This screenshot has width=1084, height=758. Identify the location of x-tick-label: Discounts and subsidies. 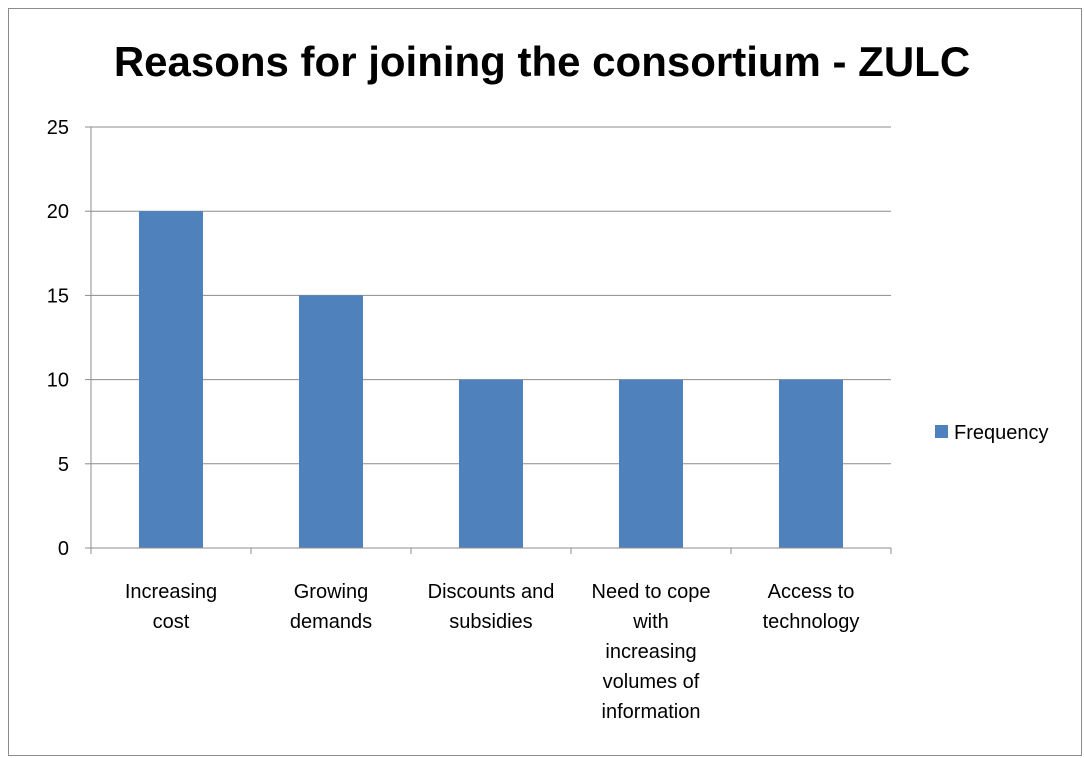
(491, 607).